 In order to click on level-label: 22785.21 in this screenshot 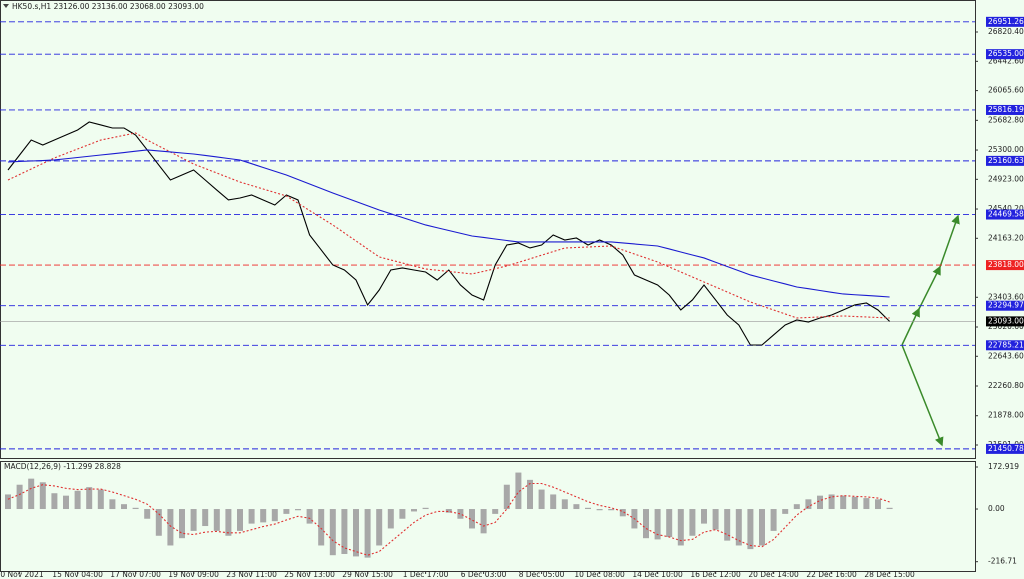, I will do `click(1006, 344)`.